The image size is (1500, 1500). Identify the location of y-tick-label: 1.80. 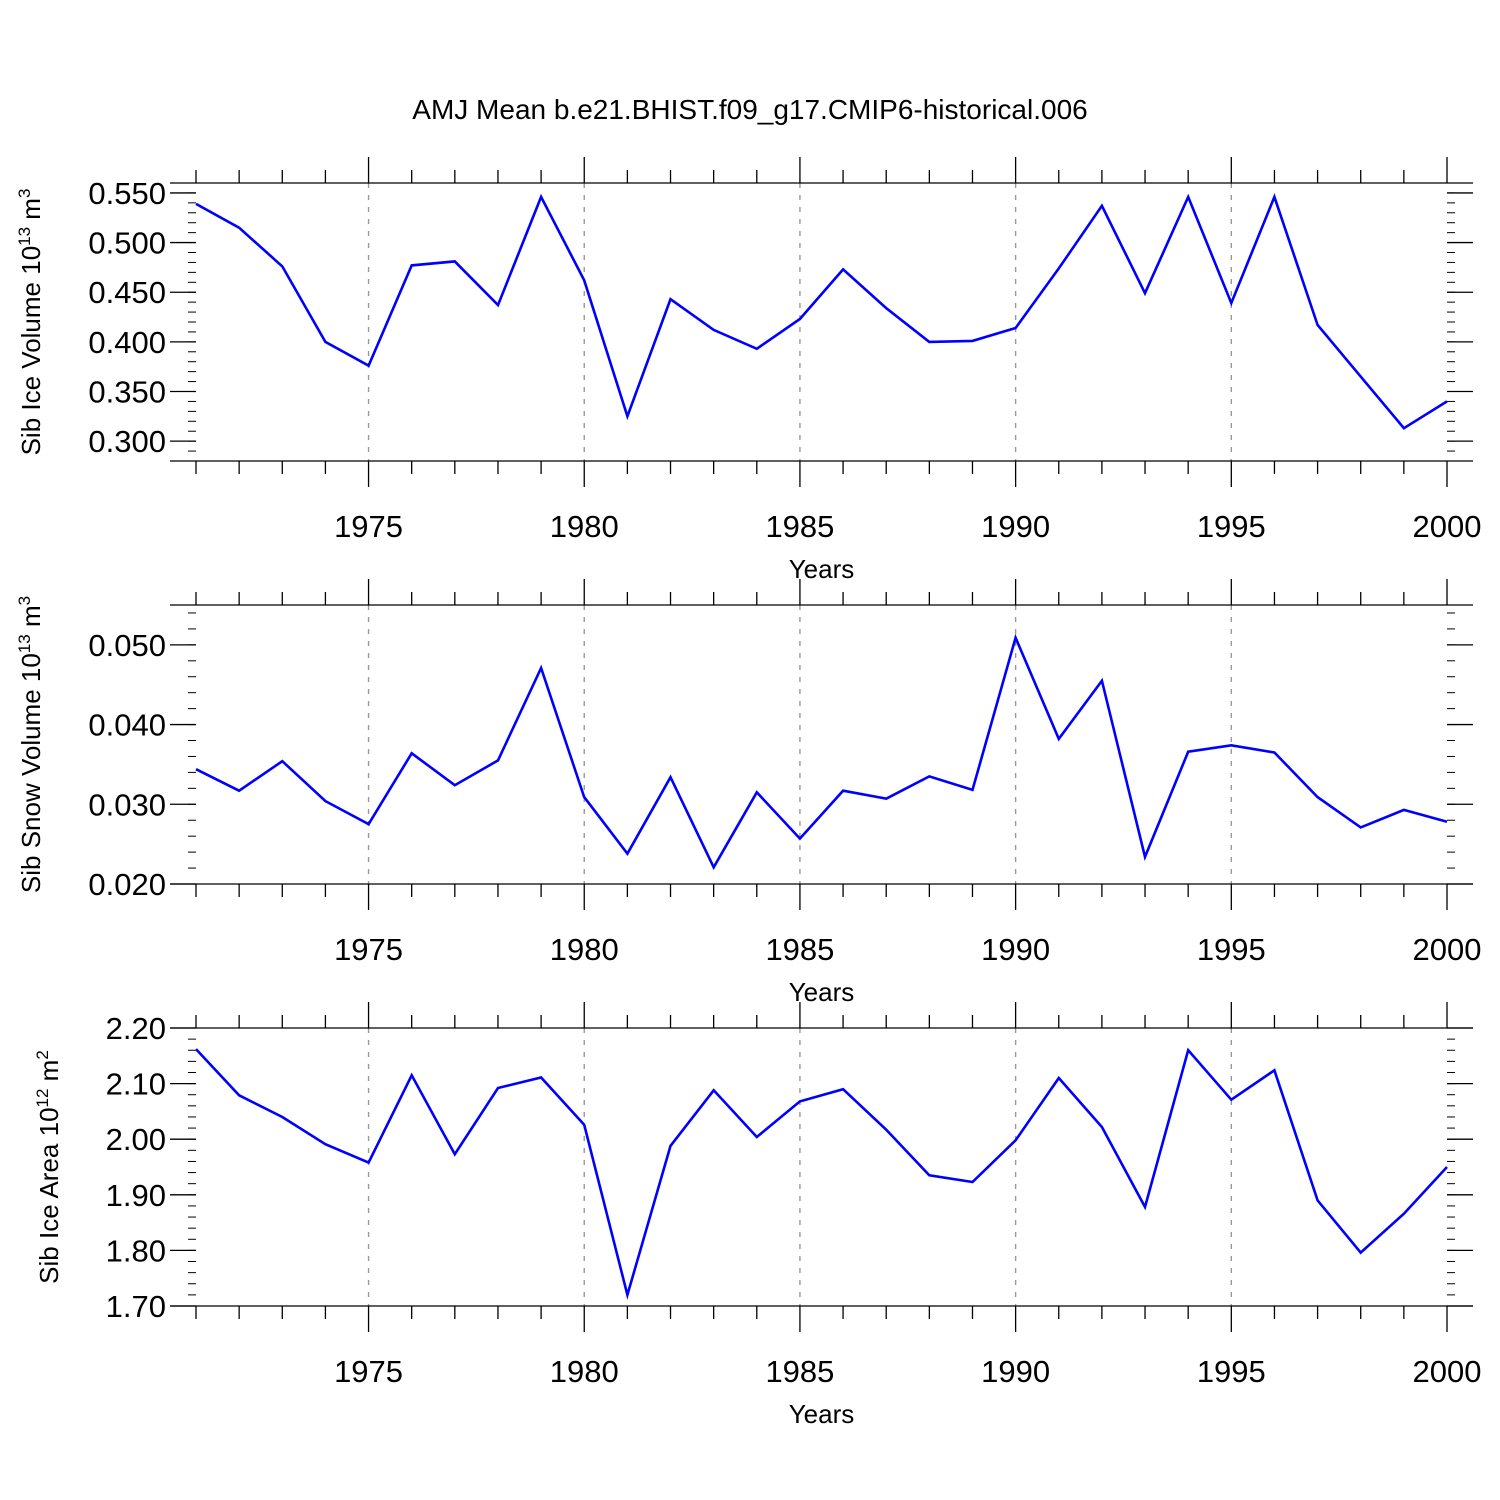
(136, 1250).